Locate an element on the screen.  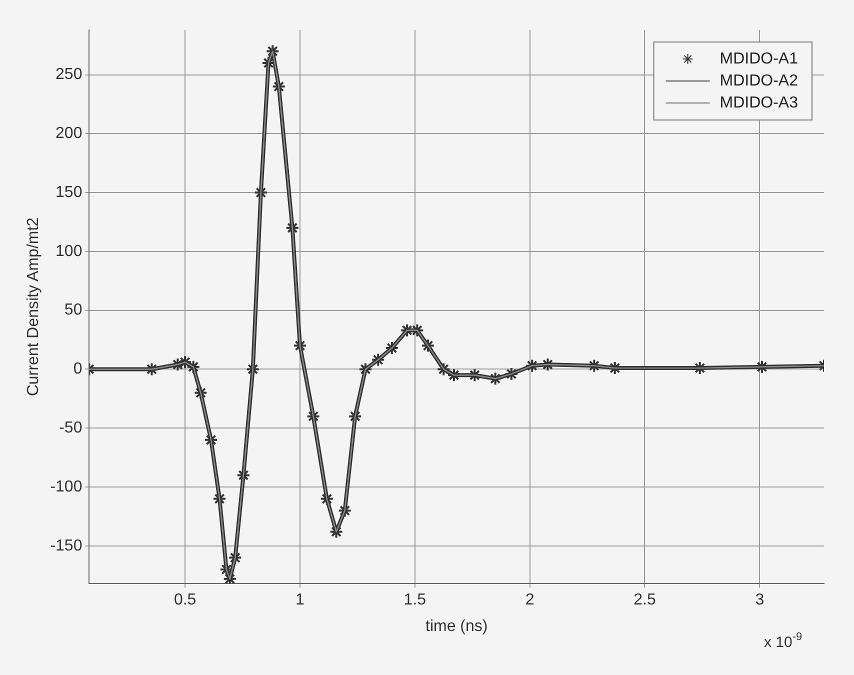
x-tick-label: 2.5 is located at coordinates (645, 600).